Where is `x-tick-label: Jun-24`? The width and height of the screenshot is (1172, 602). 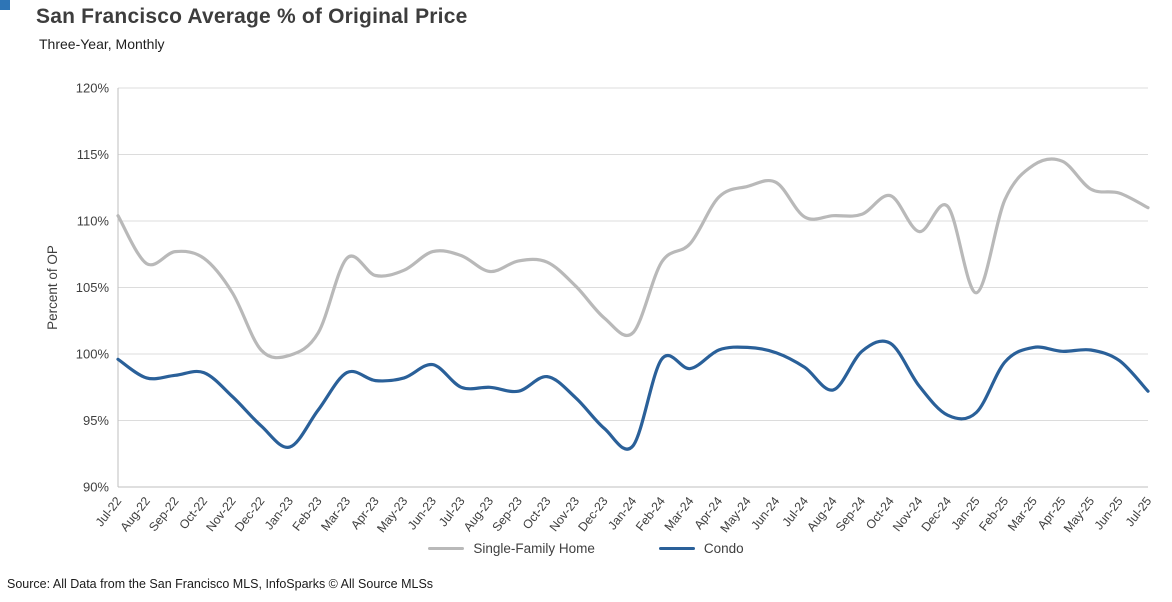 x-tick-label: Jun-24 is located at coordinates (765, 513).